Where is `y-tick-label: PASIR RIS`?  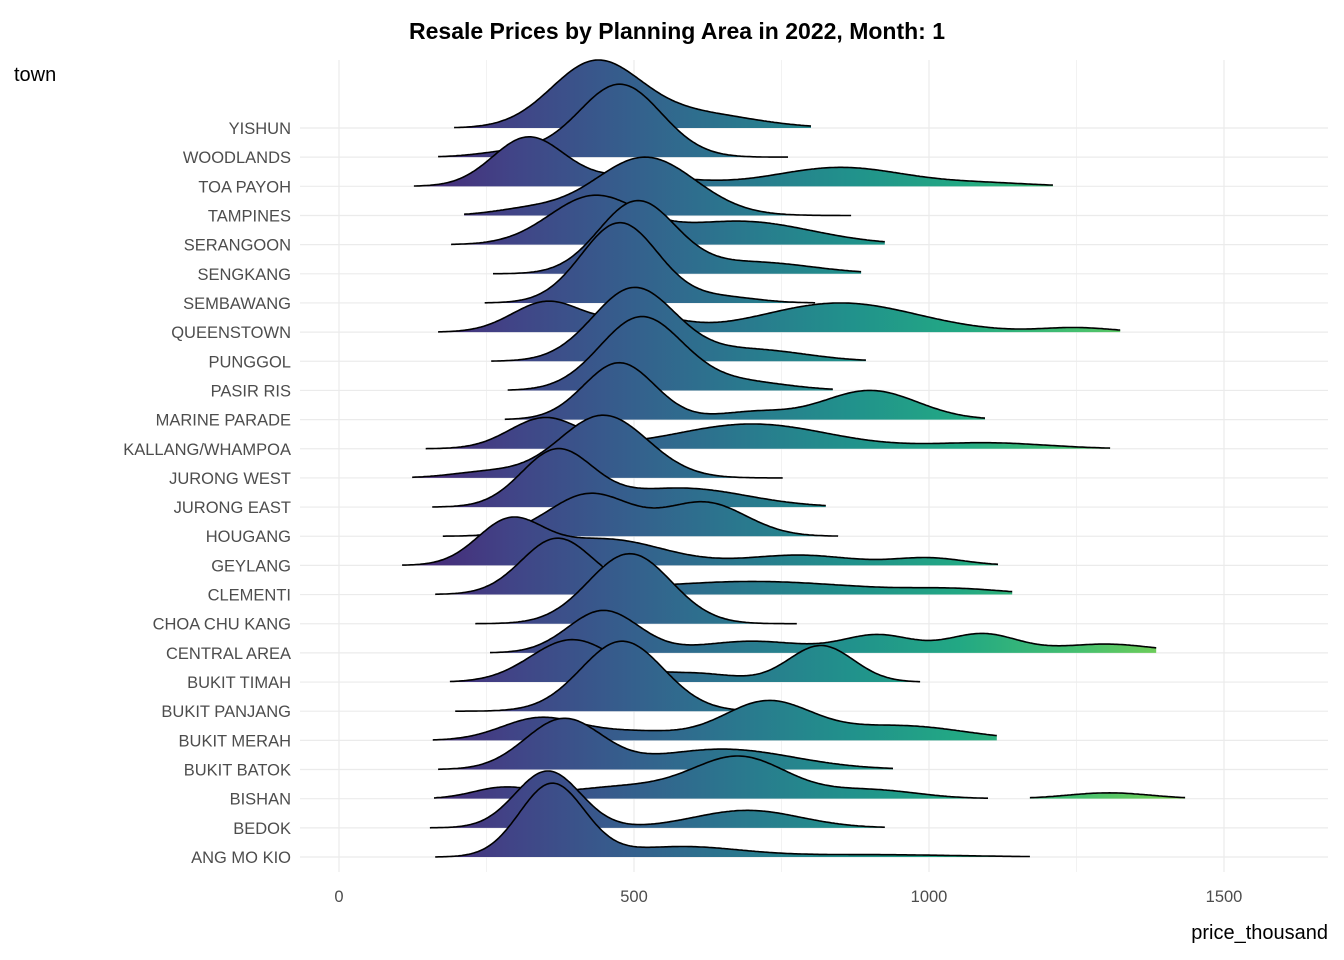
y-tick-label: PASIR RIS is located at coordinates (251, 391).